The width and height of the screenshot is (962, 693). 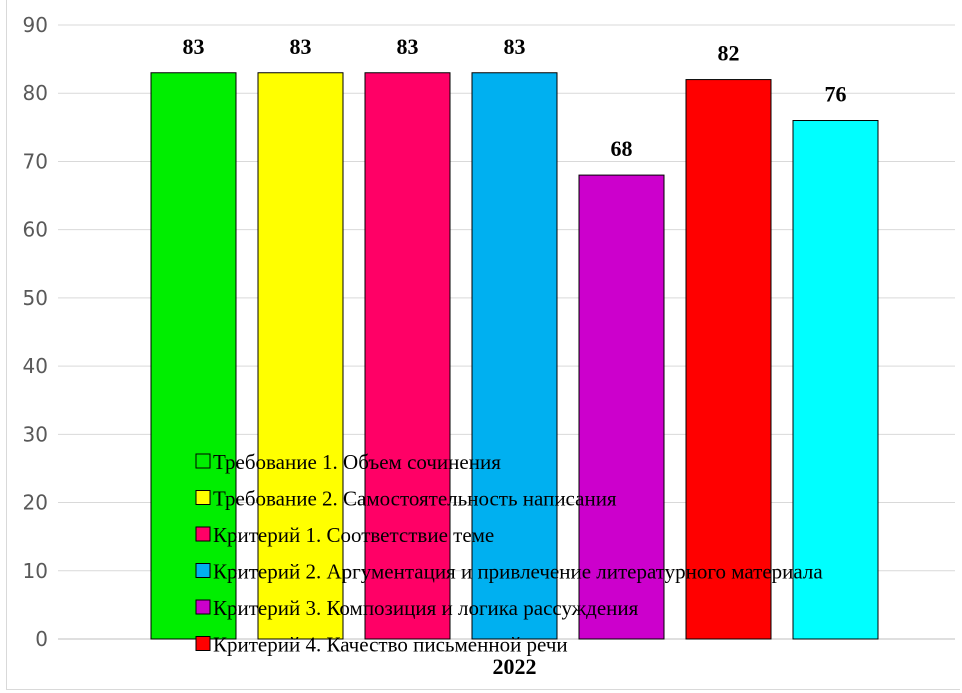 What do you see at coordinates (729, 53) in the screenshot?
I see `data-label: 82` at bounding box center [729, 53].